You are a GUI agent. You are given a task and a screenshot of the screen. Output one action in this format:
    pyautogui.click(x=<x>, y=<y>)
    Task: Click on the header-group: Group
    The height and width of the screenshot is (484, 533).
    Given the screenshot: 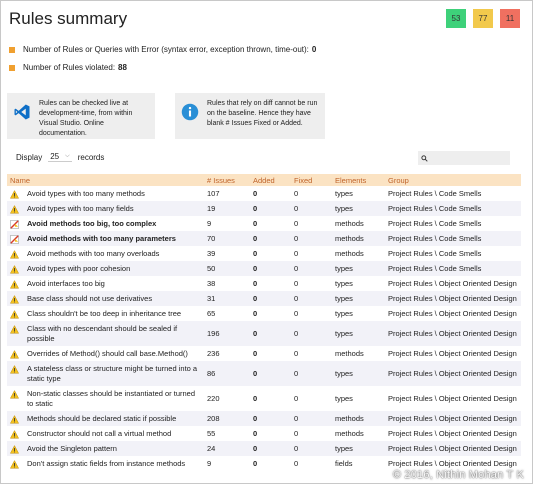 What is the action you would take?
    pyautogui.click(x=398, y=180)
    